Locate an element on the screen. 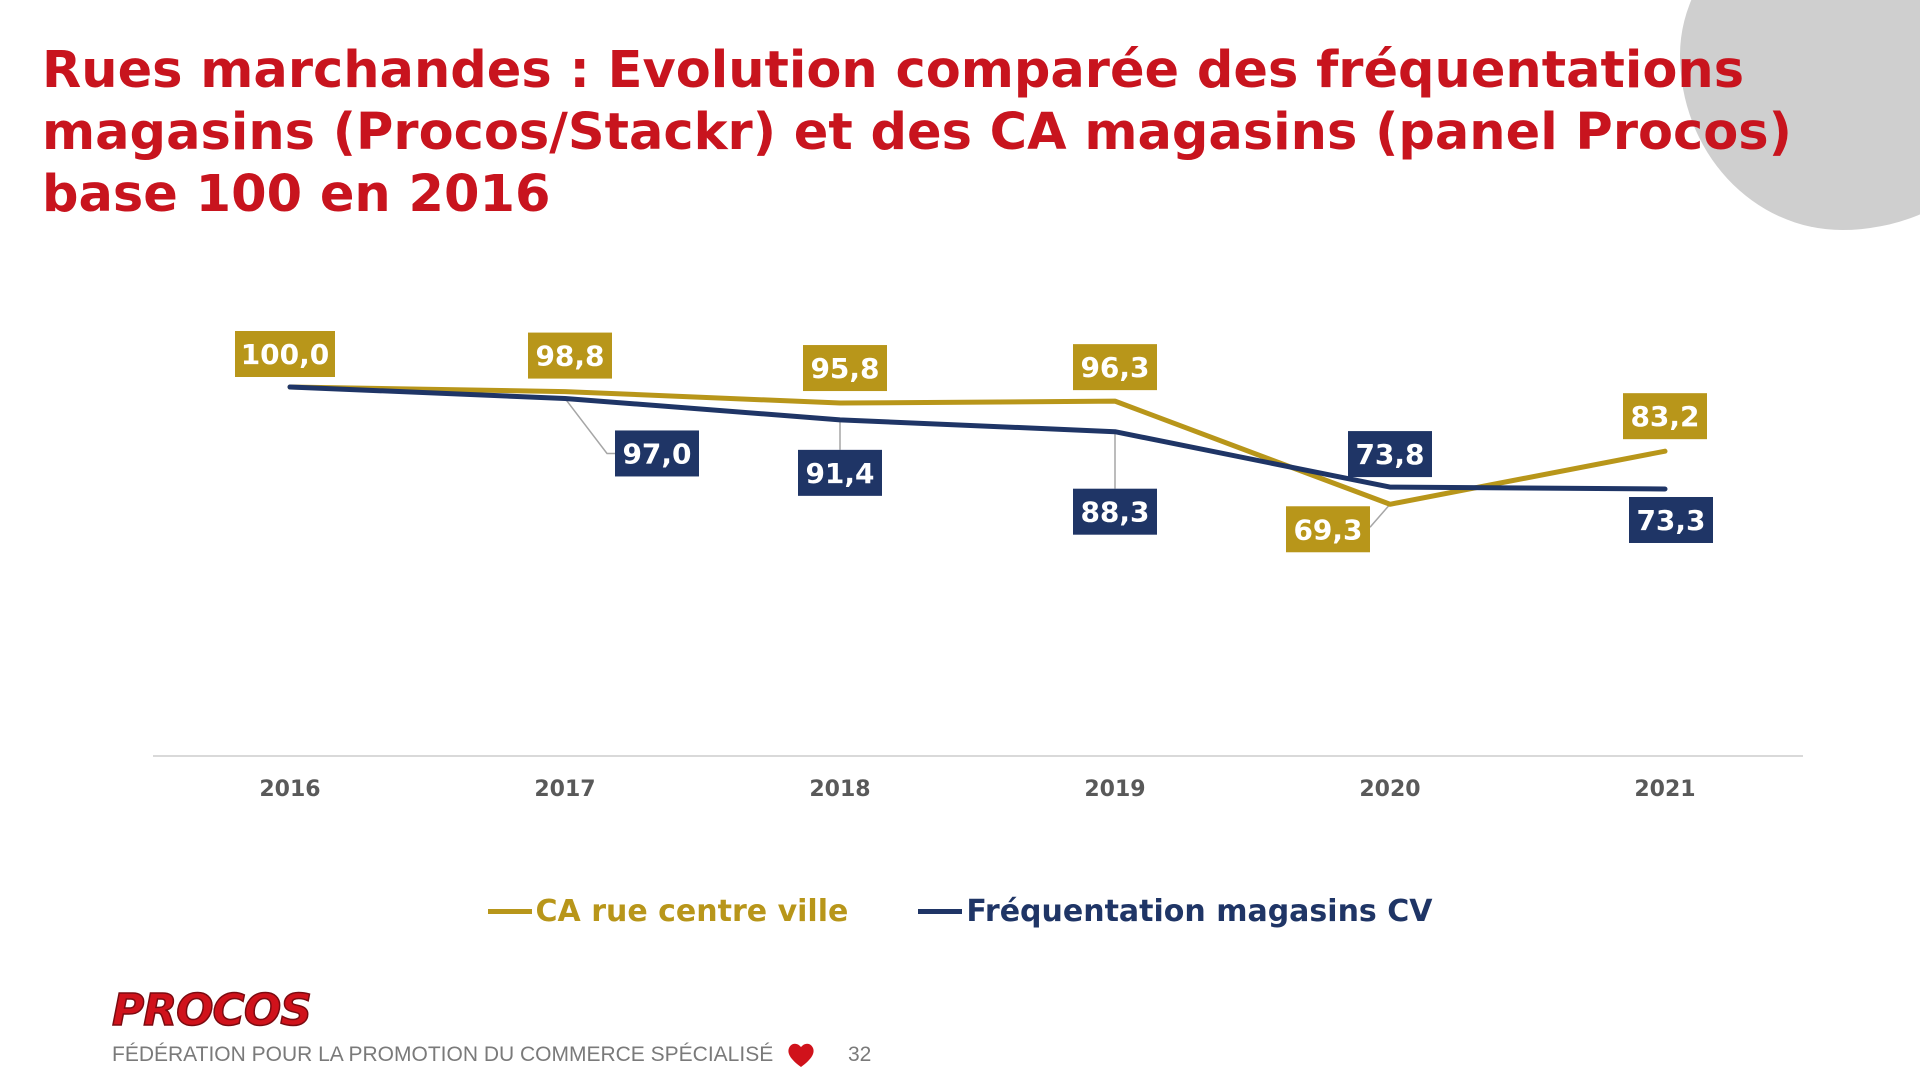 The width and height of the screenshot is (1920, 1080). data-label-ca-2017: 98,8 is located at coordinates (570, 355).